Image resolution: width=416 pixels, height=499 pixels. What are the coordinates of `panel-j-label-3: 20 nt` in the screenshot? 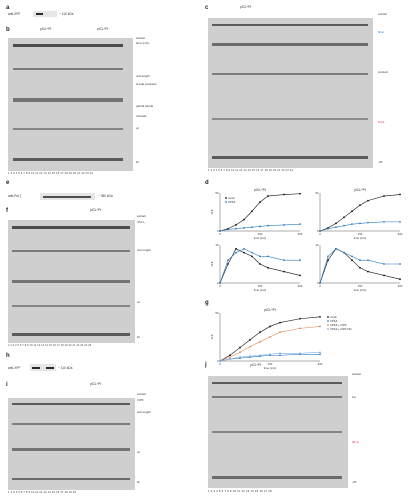 It's located at (355, 442).